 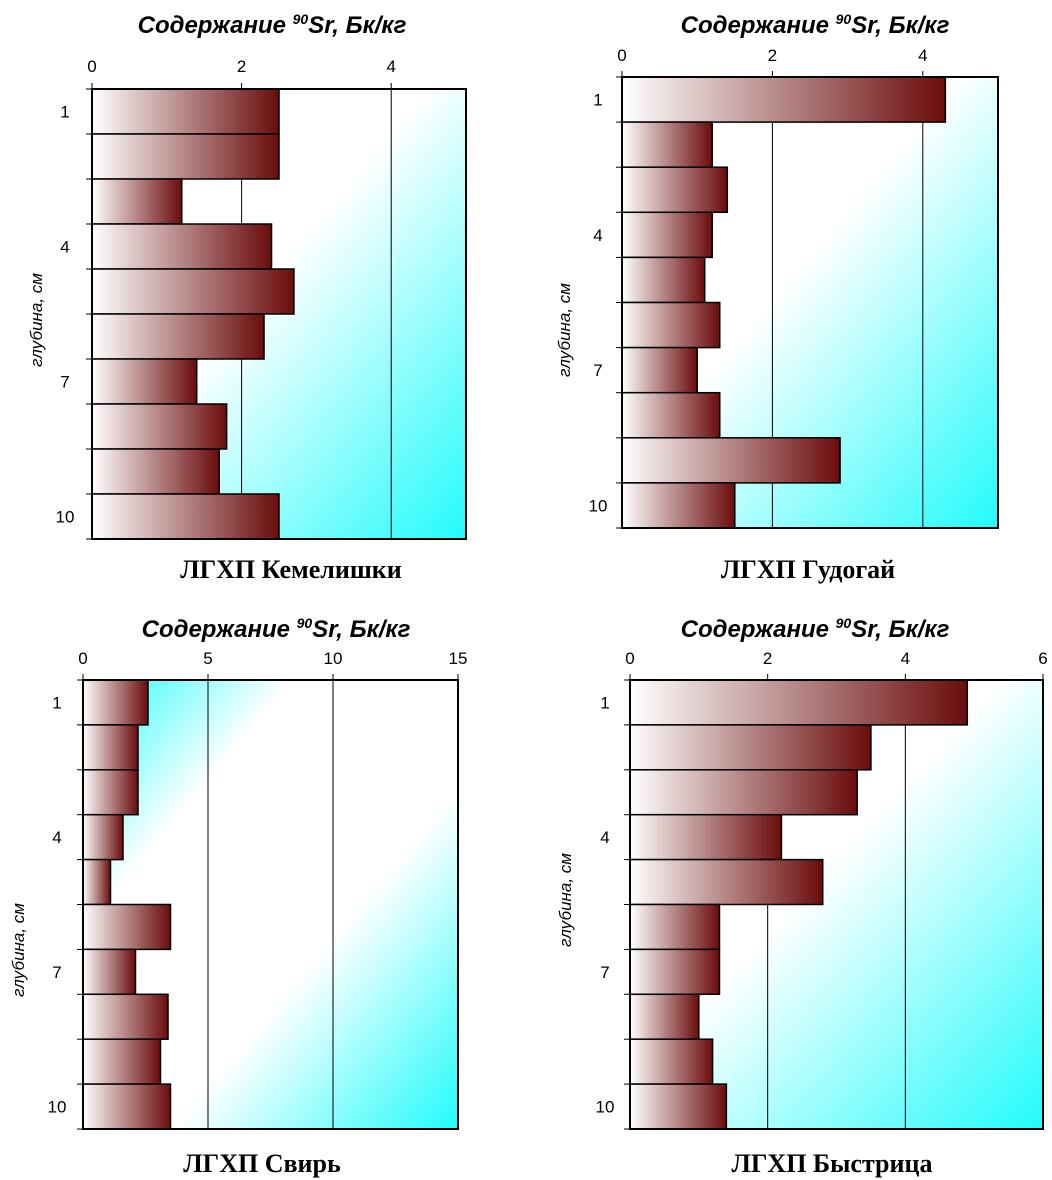 I want to click on x-tick-label: 15, so click(x=458, y=658).